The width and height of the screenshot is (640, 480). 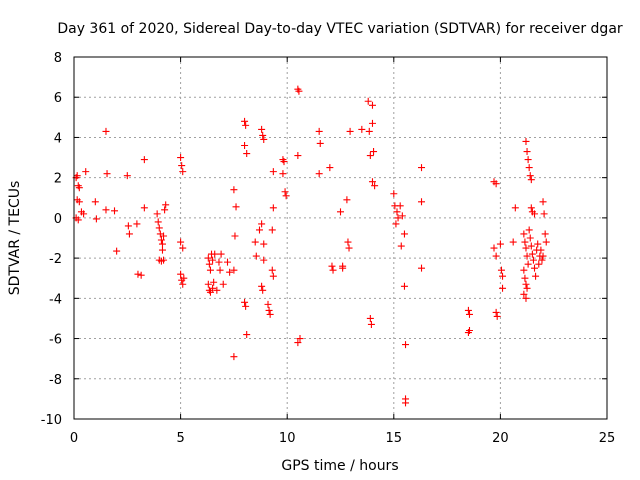 What do you see at coordinates (15, 238) in the screenshot?
I see `y-axis-label: SDTVAR / TECUs` at bounding box center [15, 238].